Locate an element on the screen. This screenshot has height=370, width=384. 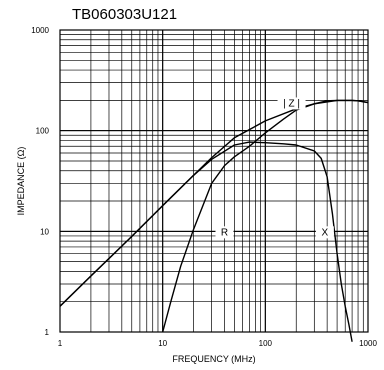
y-tick-label: 10 is located at coordinates (44, 231).